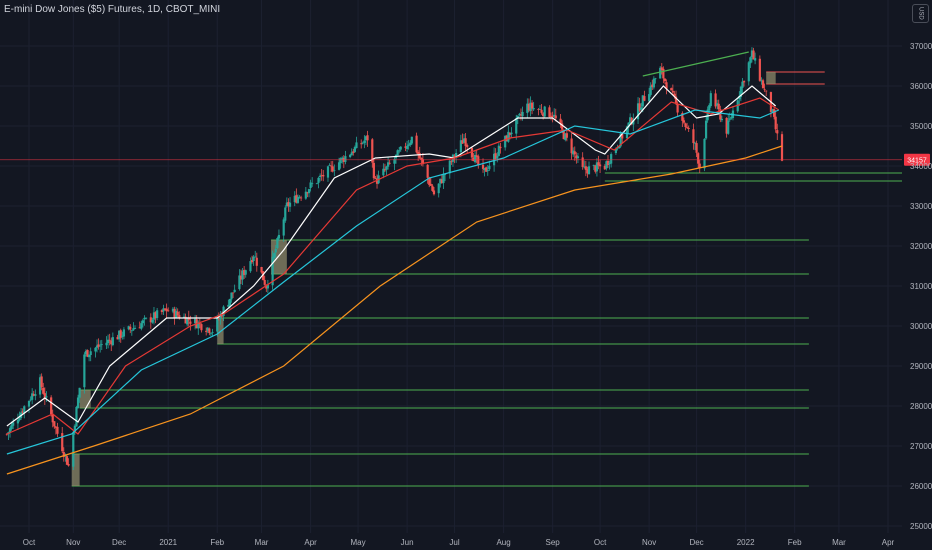 The image size is (932, 550). I want to click on trendline, so click(695, 64).